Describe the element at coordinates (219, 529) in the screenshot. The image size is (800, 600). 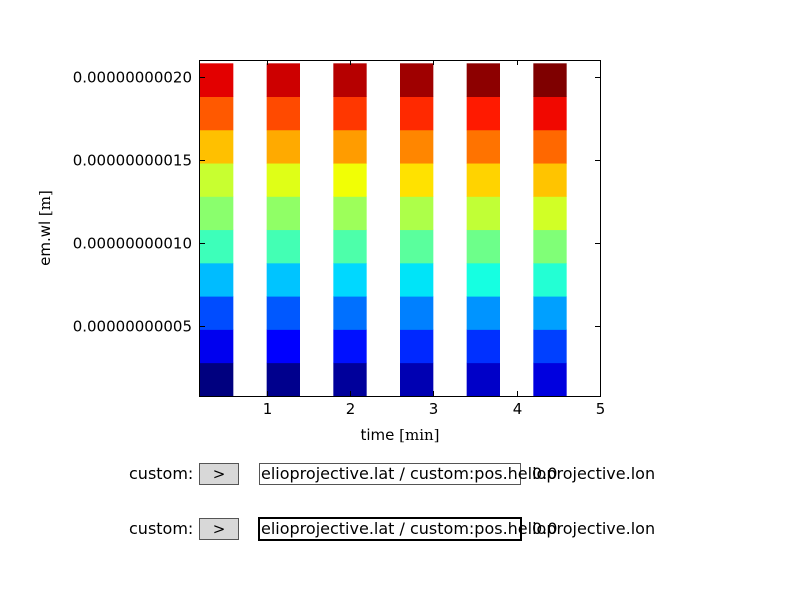
I see `control-2-next-button: >` at that location.